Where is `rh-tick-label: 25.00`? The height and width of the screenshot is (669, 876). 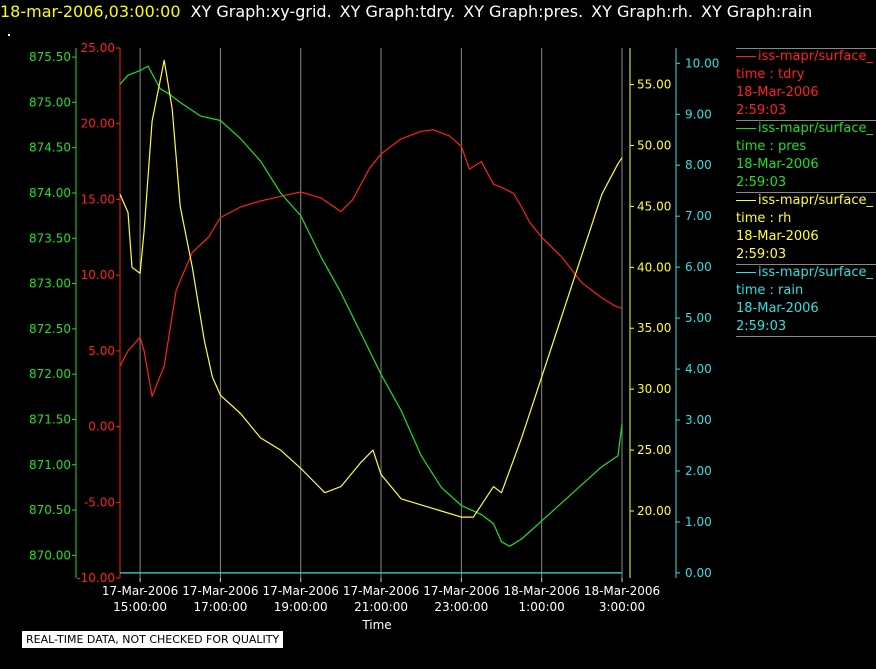
rh-tick-label: 25.00 is located at coordinates (654, 450).